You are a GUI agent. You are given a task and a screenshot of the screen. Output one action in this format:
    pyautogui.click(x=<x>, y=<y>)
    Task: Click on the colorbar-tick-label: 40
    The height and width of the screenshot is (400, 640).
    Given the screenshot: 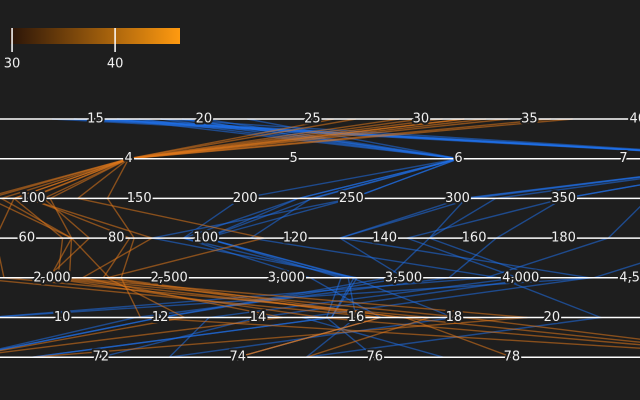 What is the action you would take?
    pyautogui.click(x=115, y=64)
    